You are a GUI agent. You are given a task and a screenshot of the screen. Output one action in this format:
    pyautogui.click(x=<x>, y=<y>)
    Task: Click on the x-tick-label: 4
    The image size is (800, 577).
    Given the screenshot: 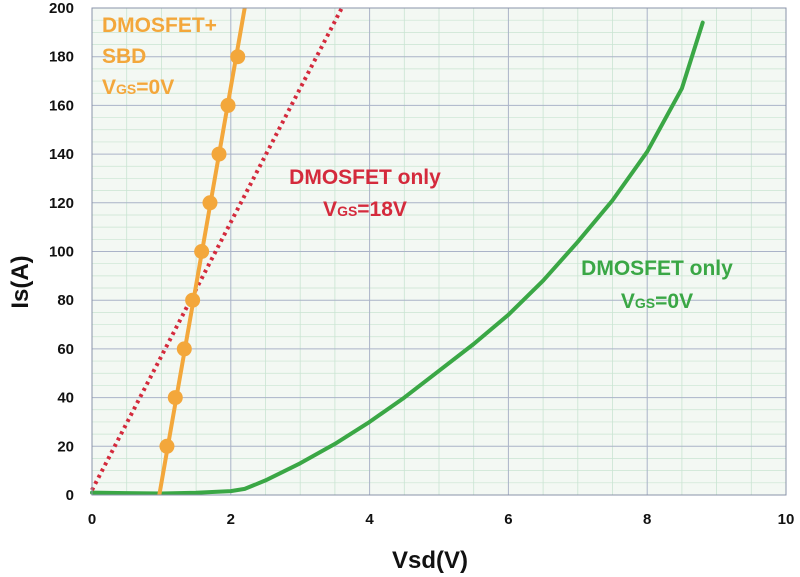 What is the action you would take?
    pyautogui.click(x=369, y=519)
    